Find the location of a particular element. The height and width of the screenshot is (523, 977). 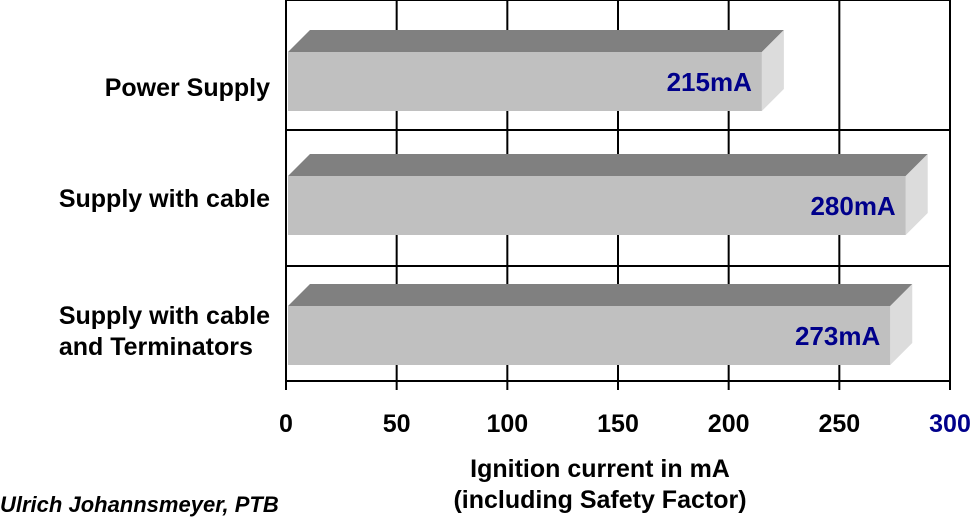

category-label-supply-with-cable: Supply with cable is located at coordinates (164, 199).